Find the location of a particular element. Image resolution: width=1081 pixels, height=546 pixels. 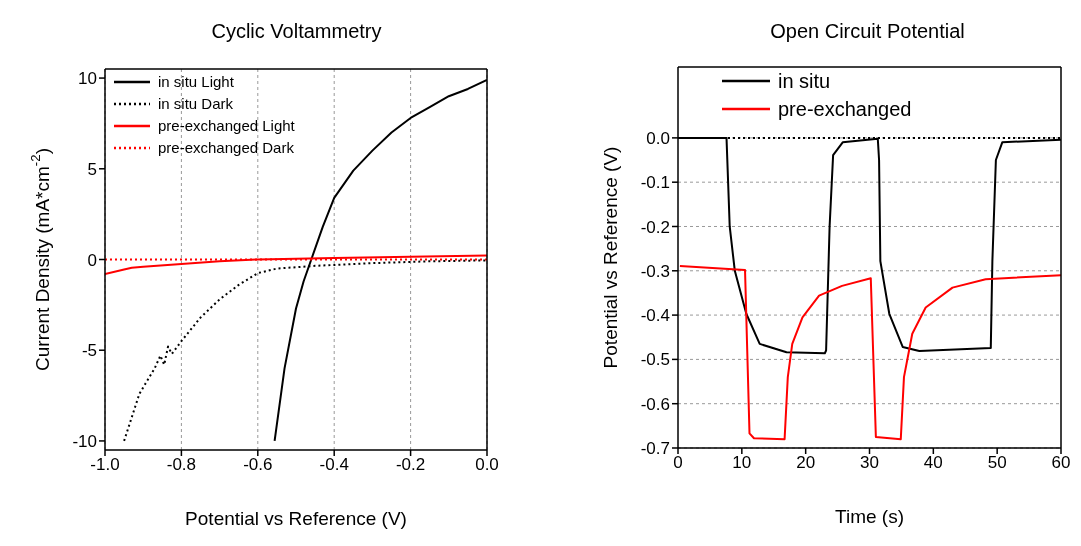

x-tick-label: -0.2 is located at coordinates (410, 465).